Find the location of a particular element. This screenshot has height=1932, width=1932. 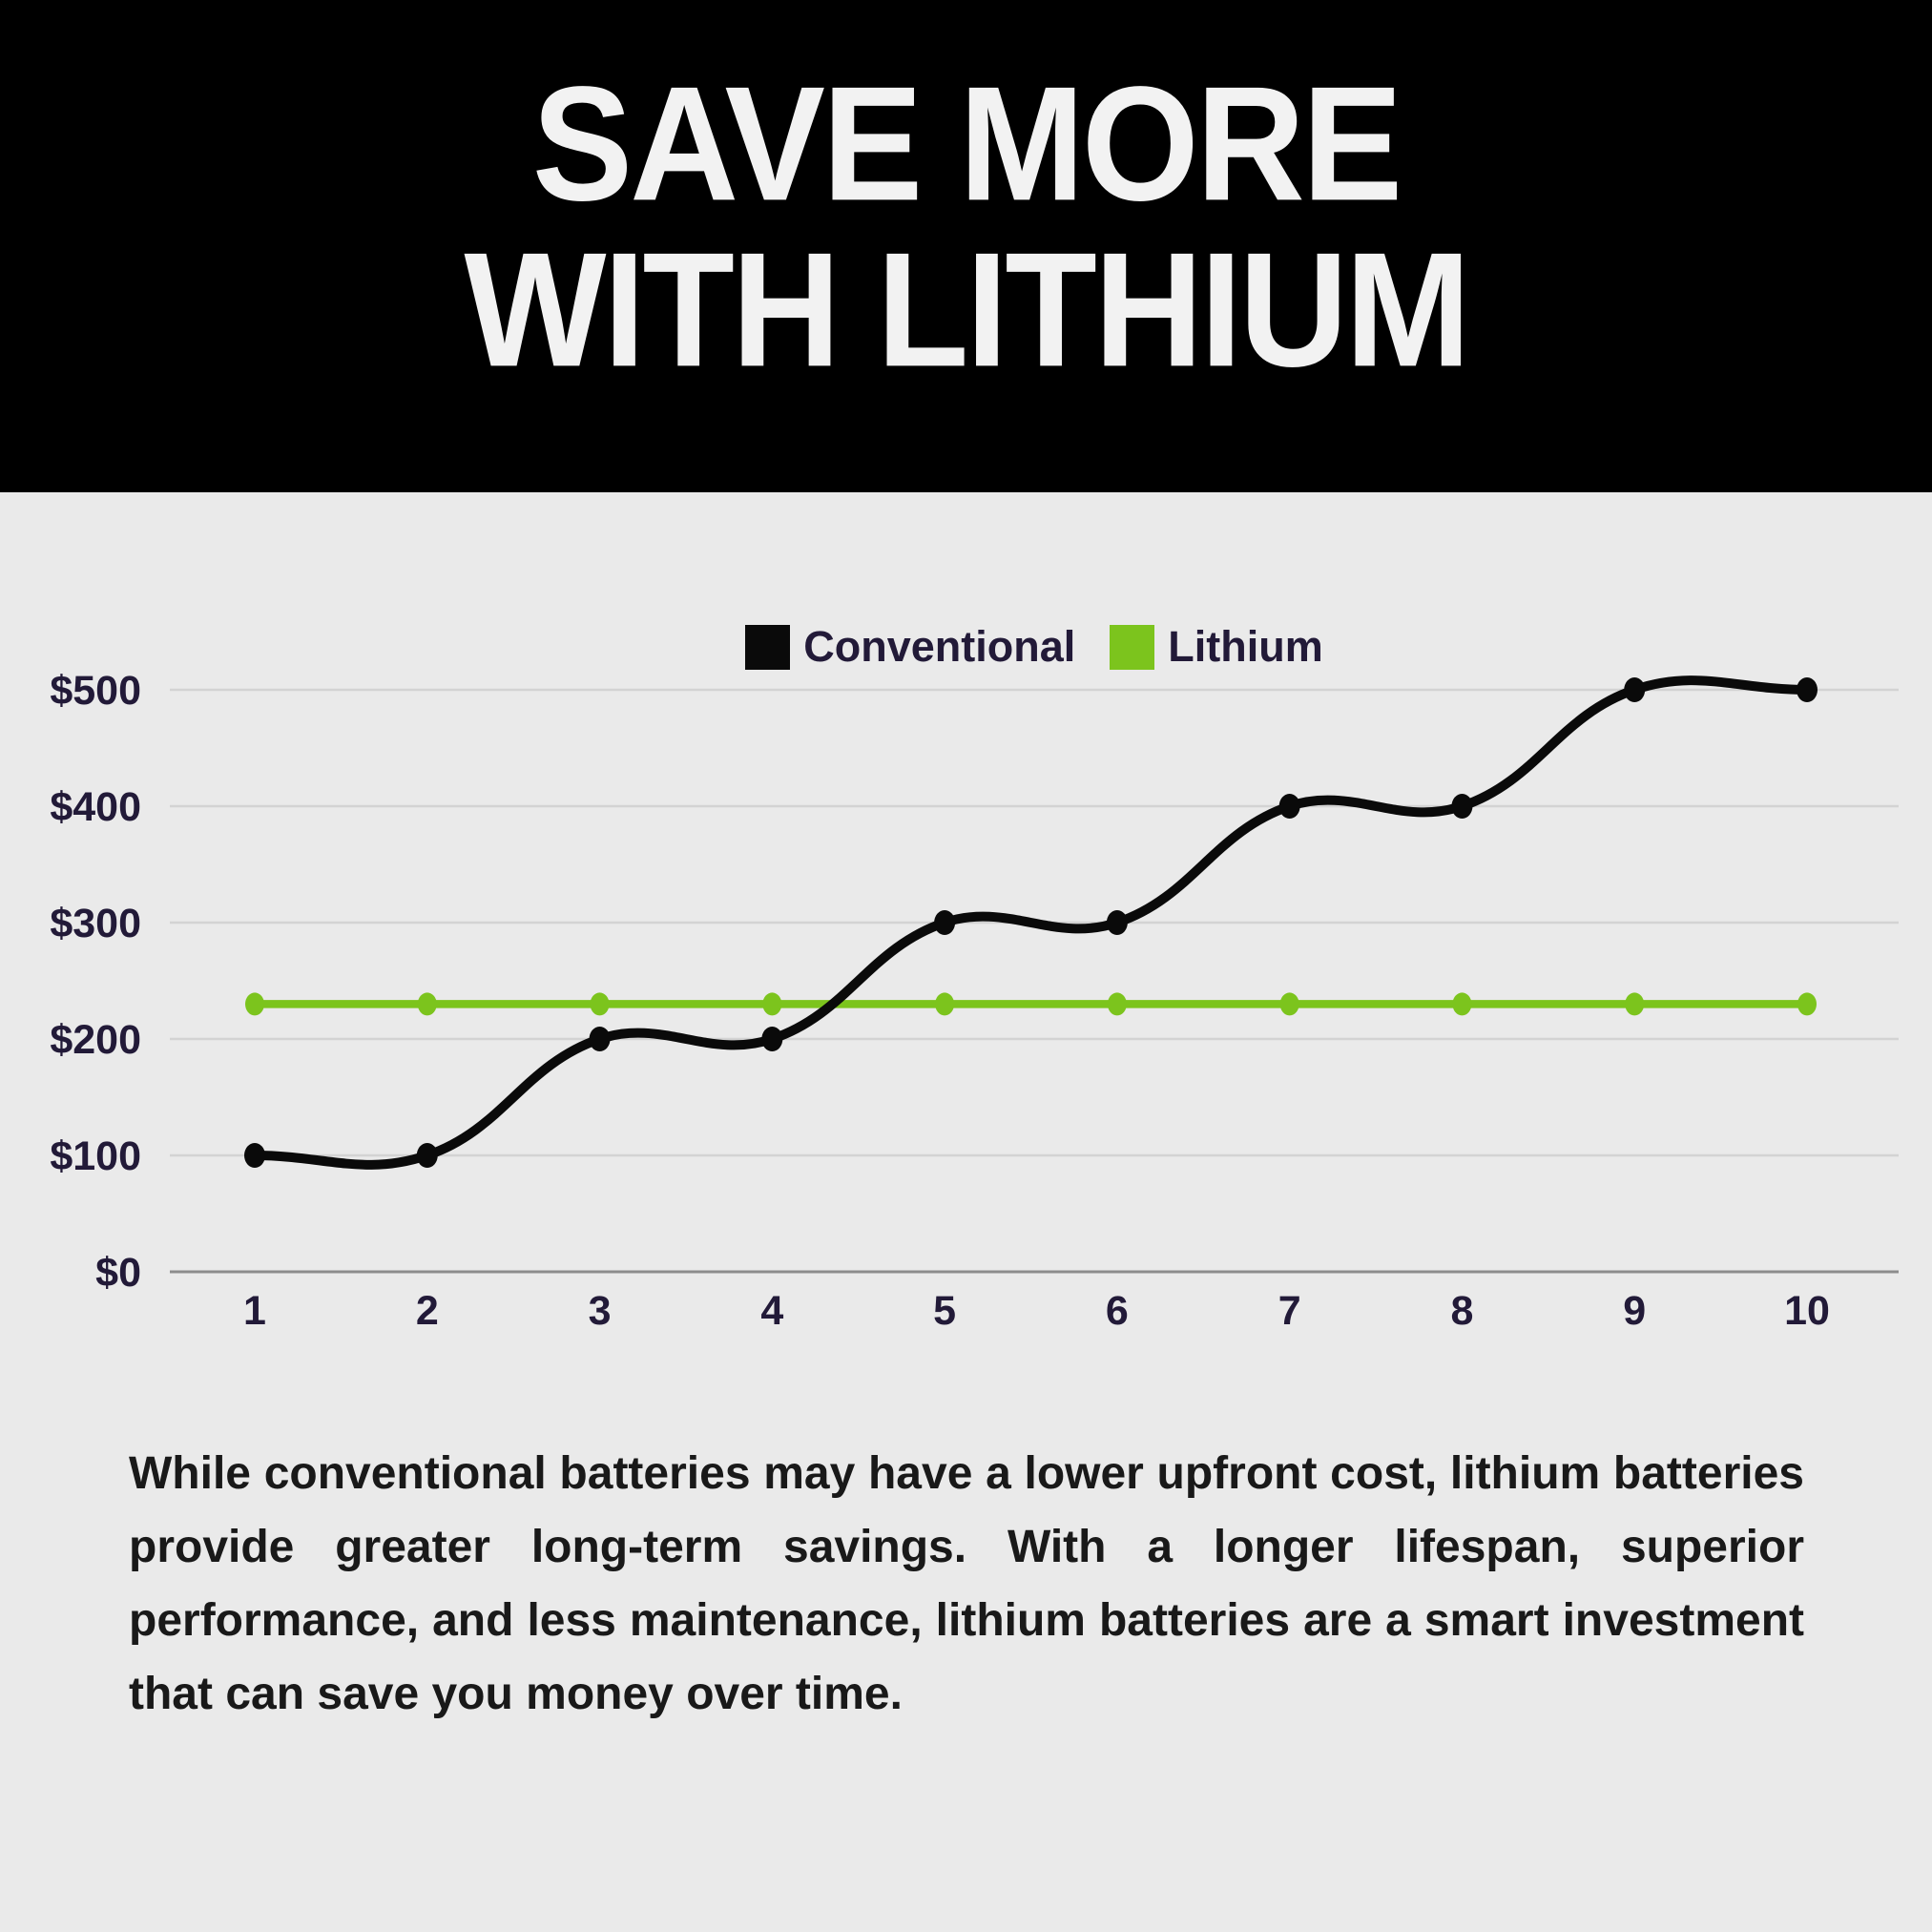

chart-legend: Conventional Lithium is located at coordinates (1034, 646).